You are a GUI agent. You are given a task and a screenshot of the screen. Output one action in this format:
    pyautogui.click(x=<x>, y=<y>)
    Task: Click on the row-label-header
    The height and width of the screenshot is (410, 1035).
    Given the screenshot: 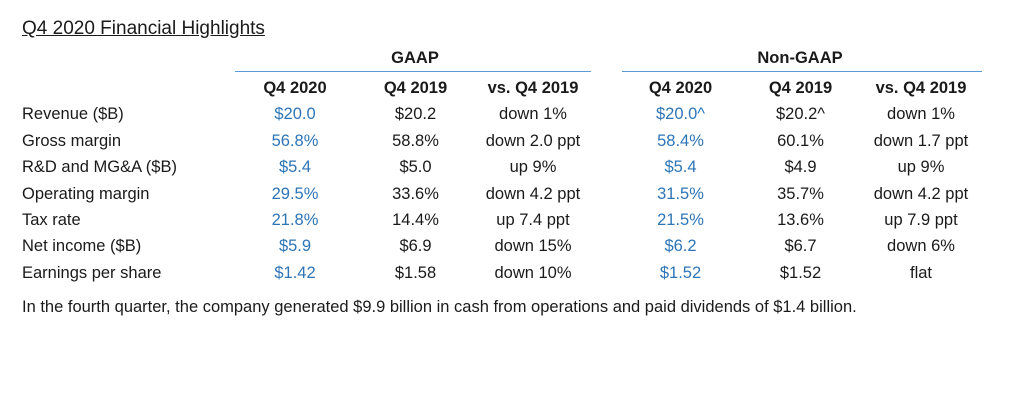 What is the action you would take?
    pyautogui.click(x=128, y=88)
    